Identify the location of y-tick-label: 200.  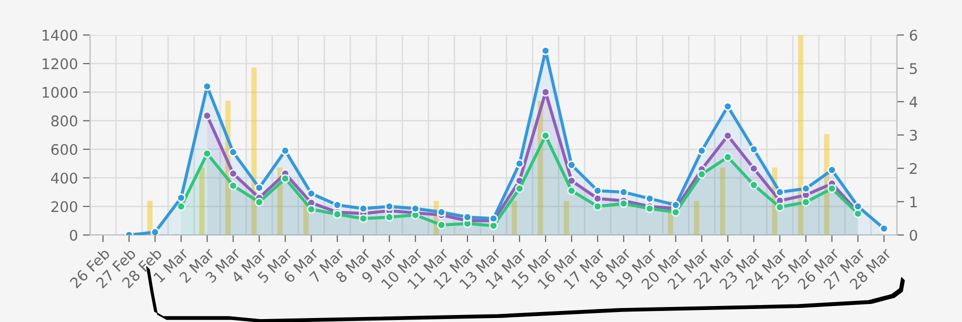
(64, 206).